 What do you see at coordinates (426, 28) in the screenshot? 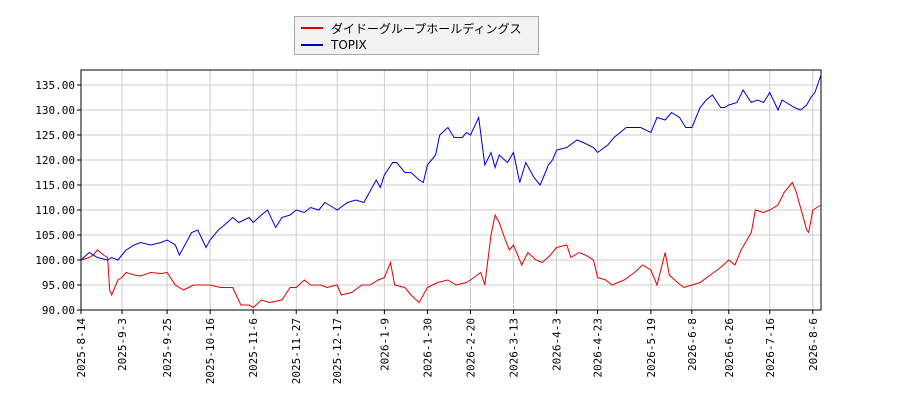
I see `legend-label-dydo: ダイドーグループホールディングス` at bounding box center [426, 28].